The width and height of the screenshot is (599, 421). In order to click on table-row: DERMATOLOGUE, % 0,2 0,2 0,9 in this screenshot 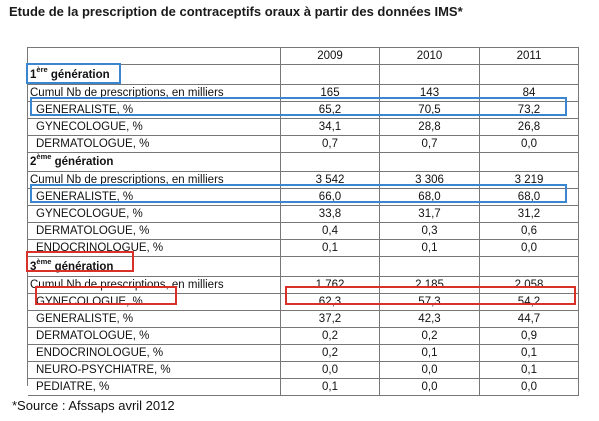, I will do `click(303, 336)`.